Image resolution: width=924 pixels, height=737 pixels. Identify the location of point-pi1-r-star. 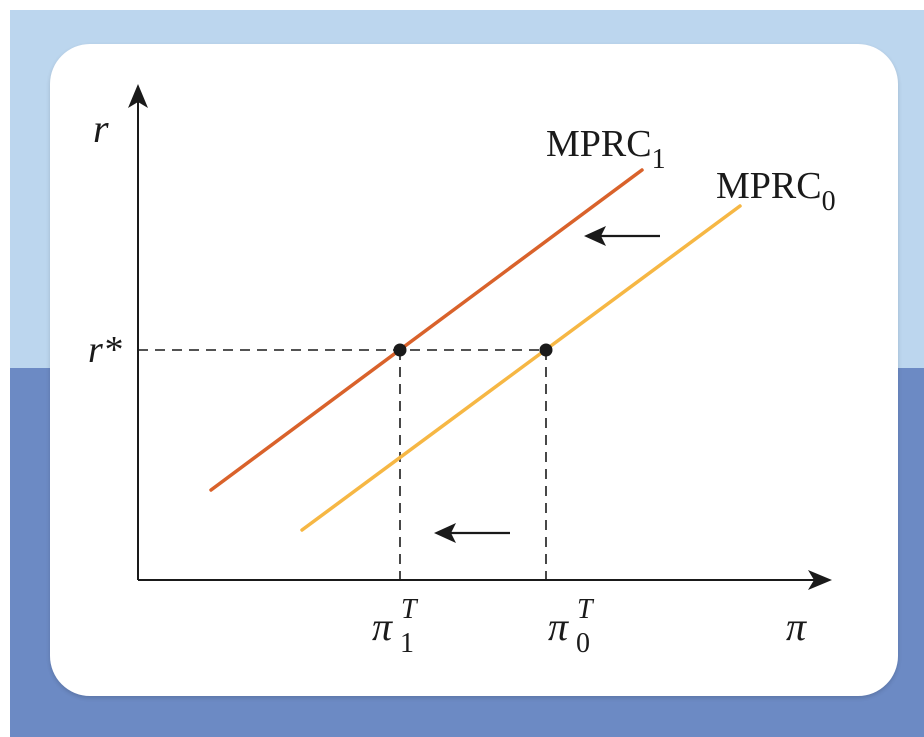
(400, 350).